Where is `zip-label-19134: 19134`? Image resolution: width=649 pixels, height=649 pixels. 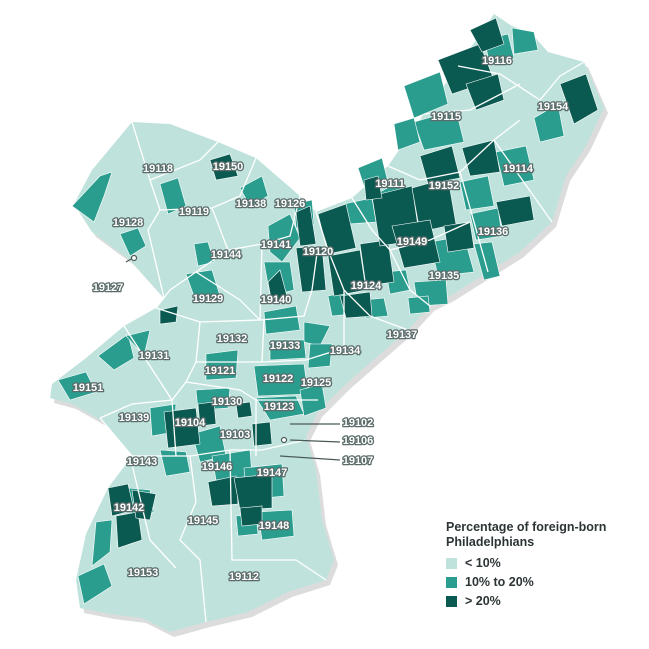 zip-label-19134: 19134 is located at coordinates (345, 351).